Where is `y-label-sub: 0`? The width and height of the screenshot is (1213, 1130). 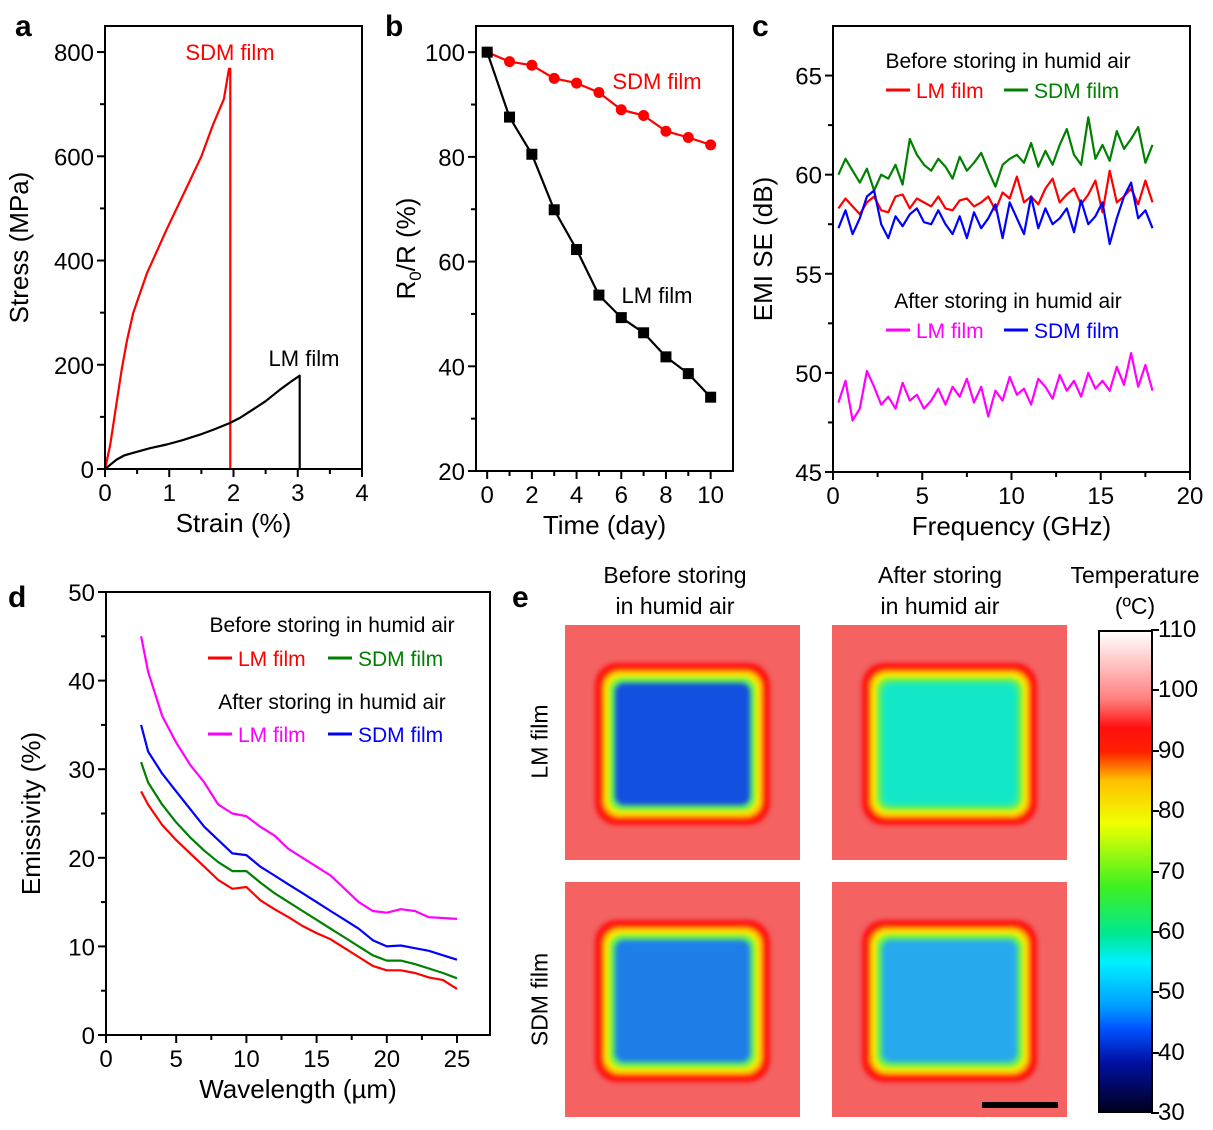
y-label-sub: 0 is located at coordinates (415, 275).